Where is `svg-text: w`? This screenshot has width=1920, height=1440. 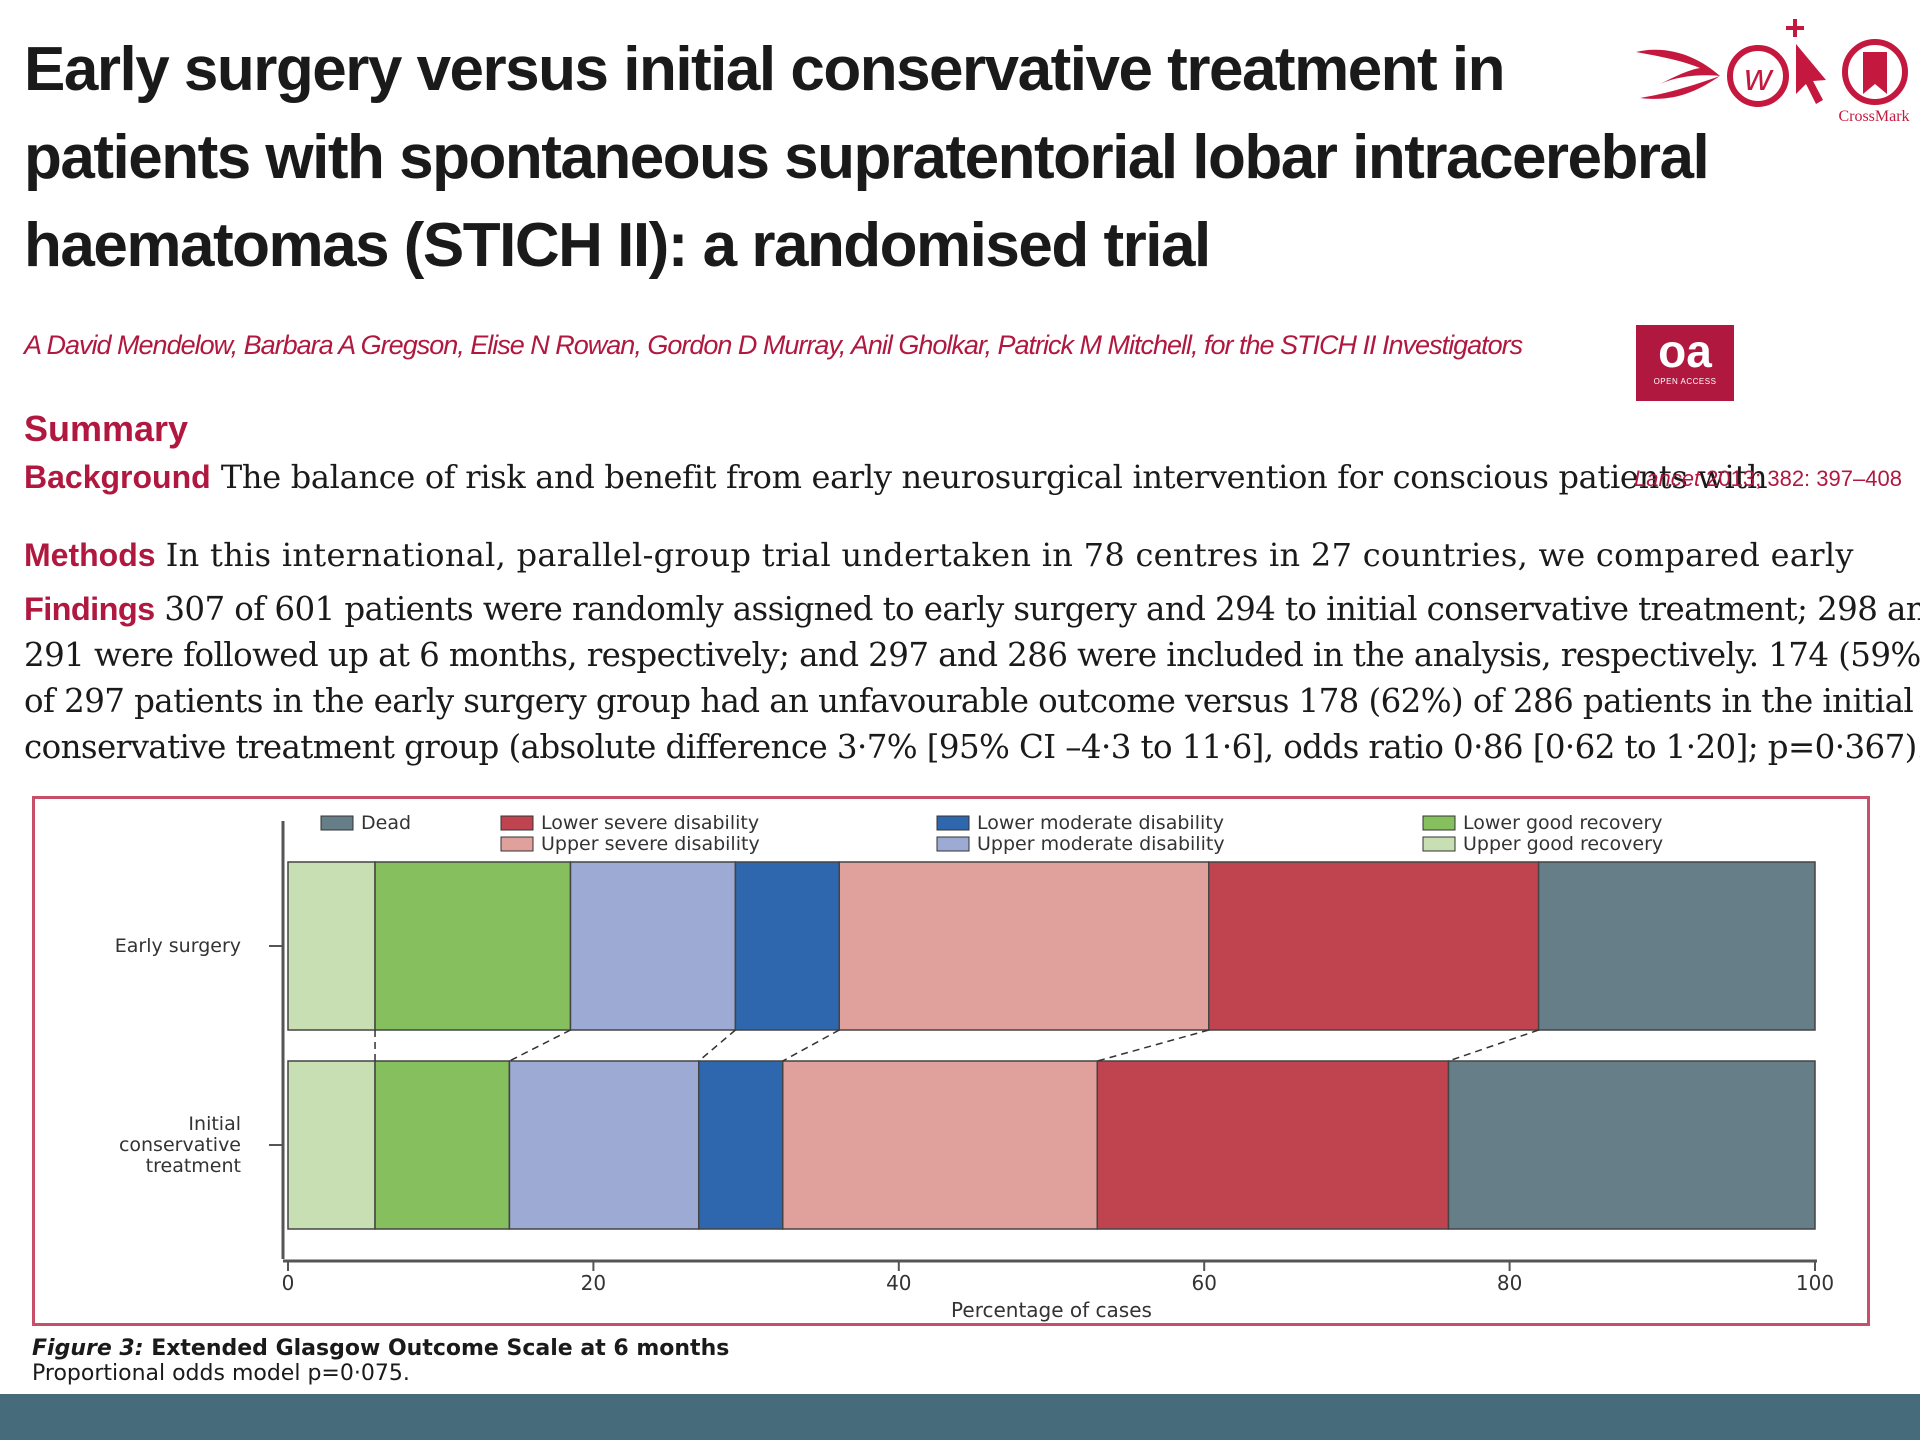
svg-text: w is located at coordinates (1759, 78).